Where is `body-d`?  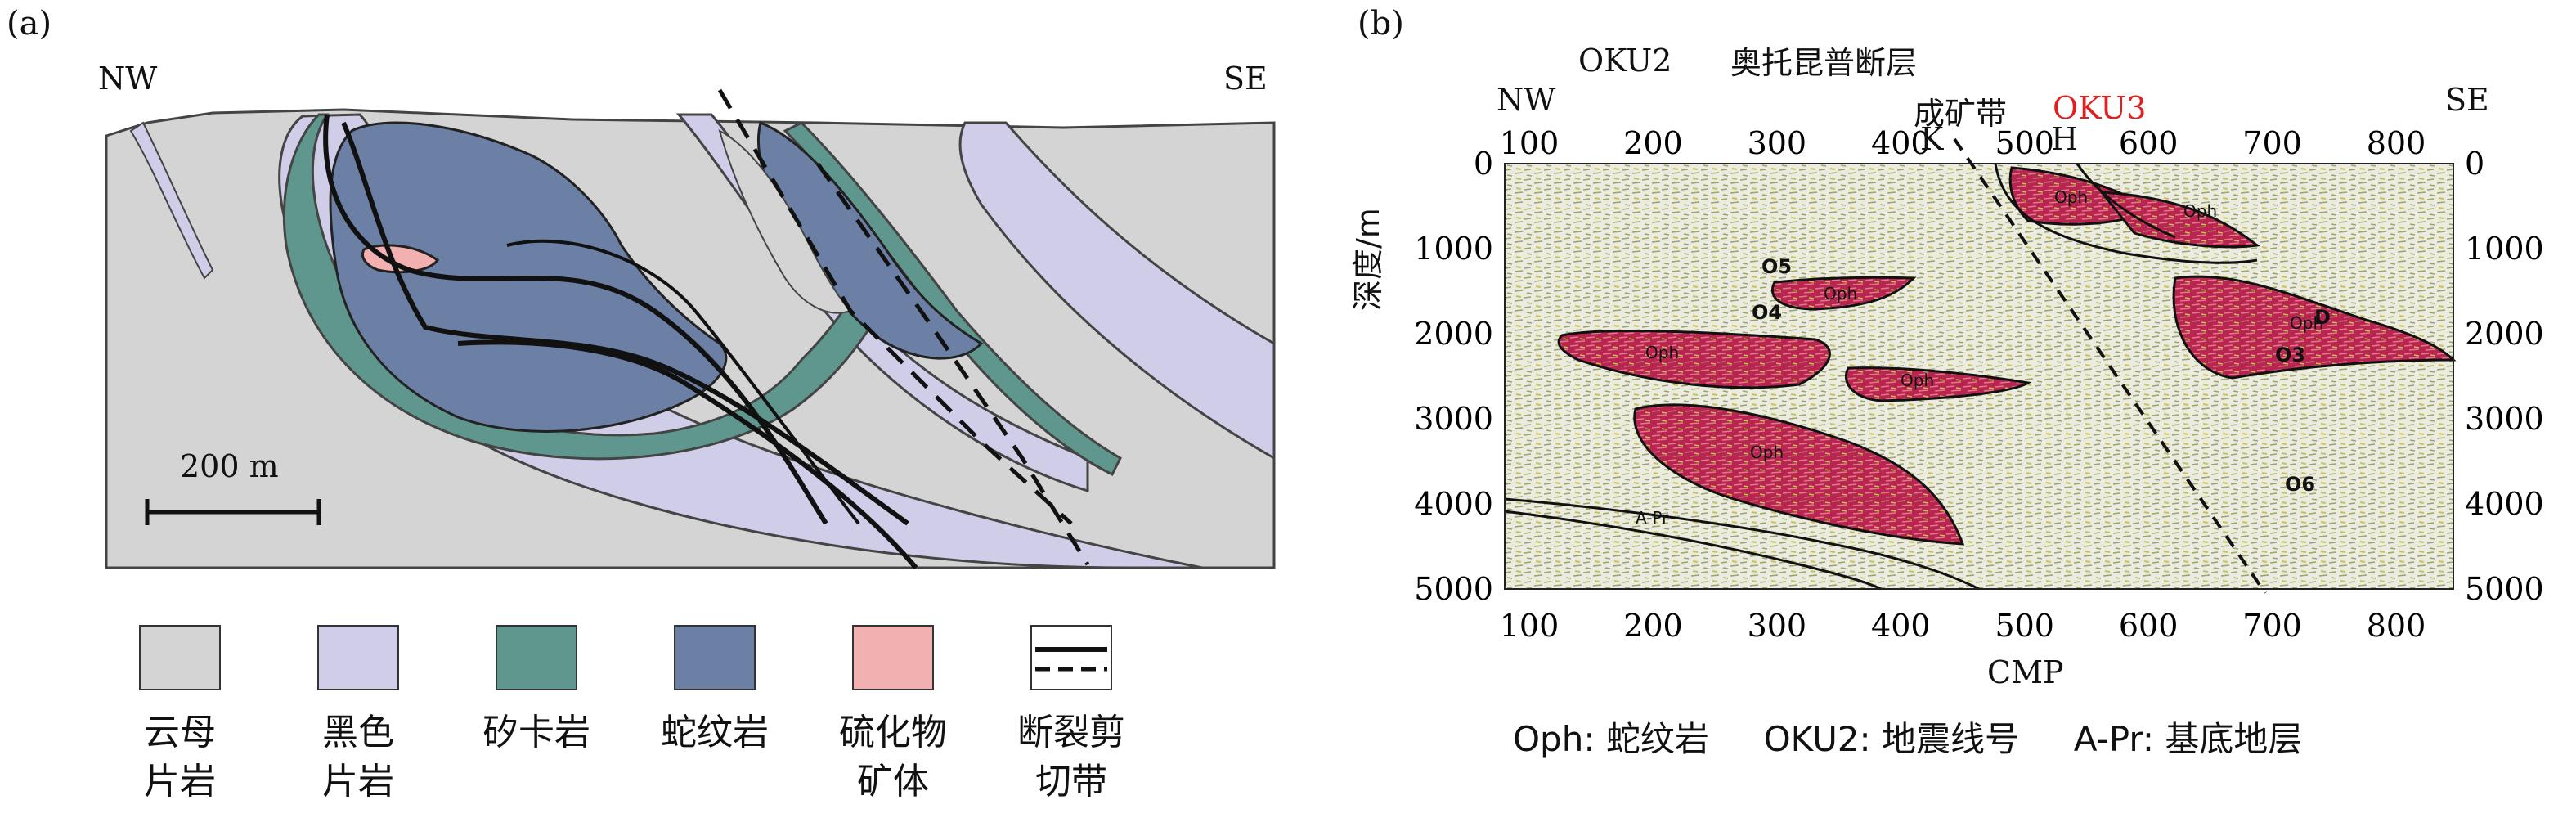 body-d is located at coordinates (2314, 327).